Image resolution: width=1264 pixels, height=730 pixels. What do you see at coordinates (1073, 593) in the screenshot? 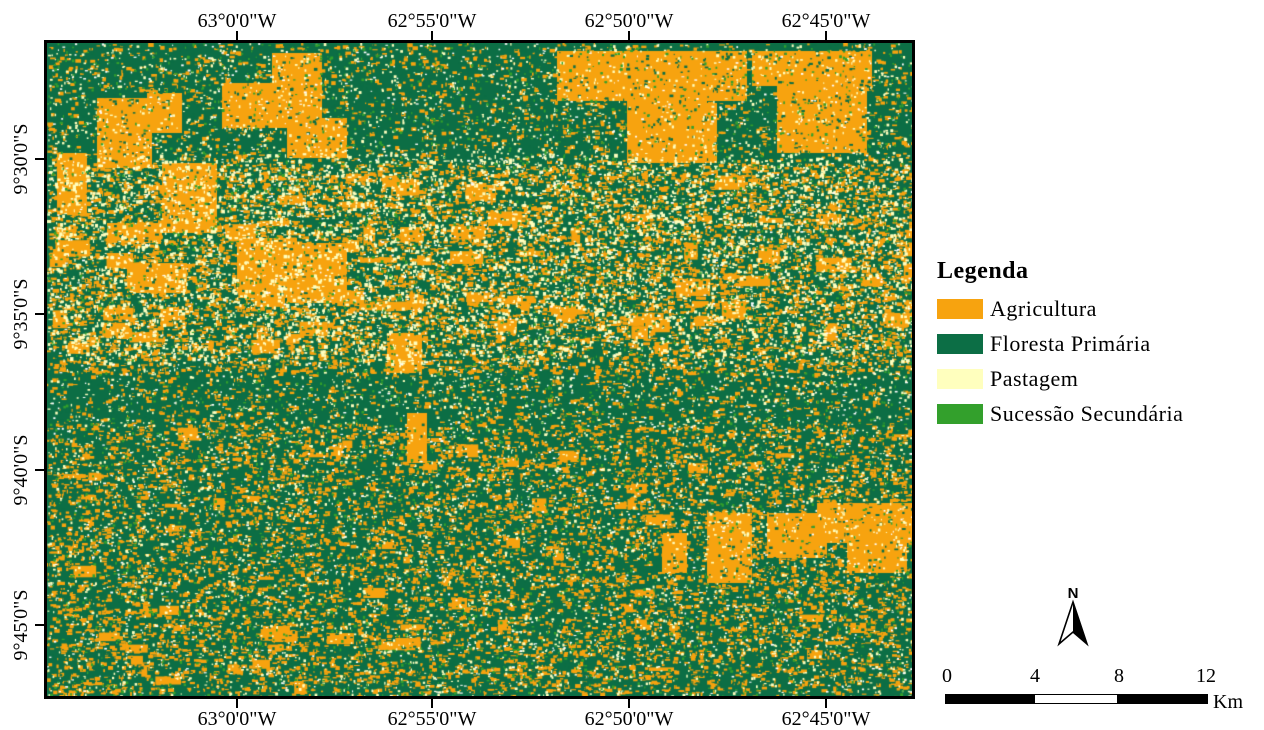
I see `north-letter: N` at bounding box center [1073, 593].